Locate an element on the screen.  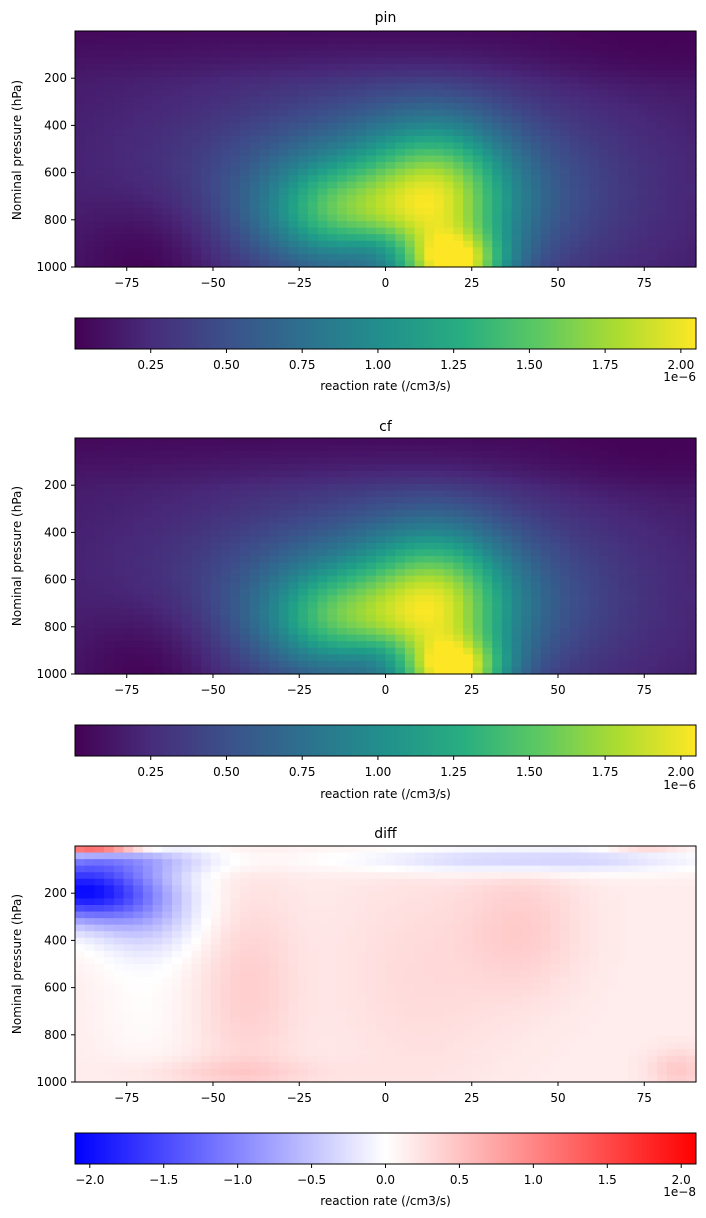
x-tick-label: −25 is located at coordinates (299, 690).